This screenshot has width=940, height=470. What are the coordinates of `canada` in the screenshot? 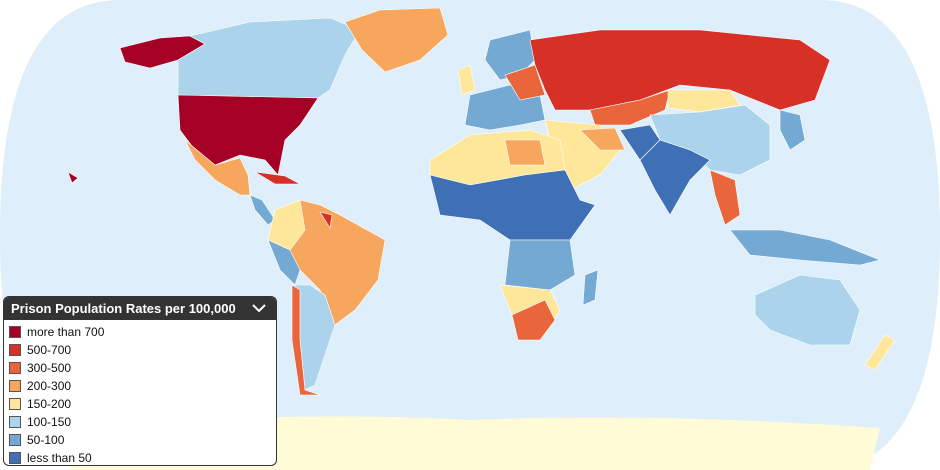 It's located at (269, 58).